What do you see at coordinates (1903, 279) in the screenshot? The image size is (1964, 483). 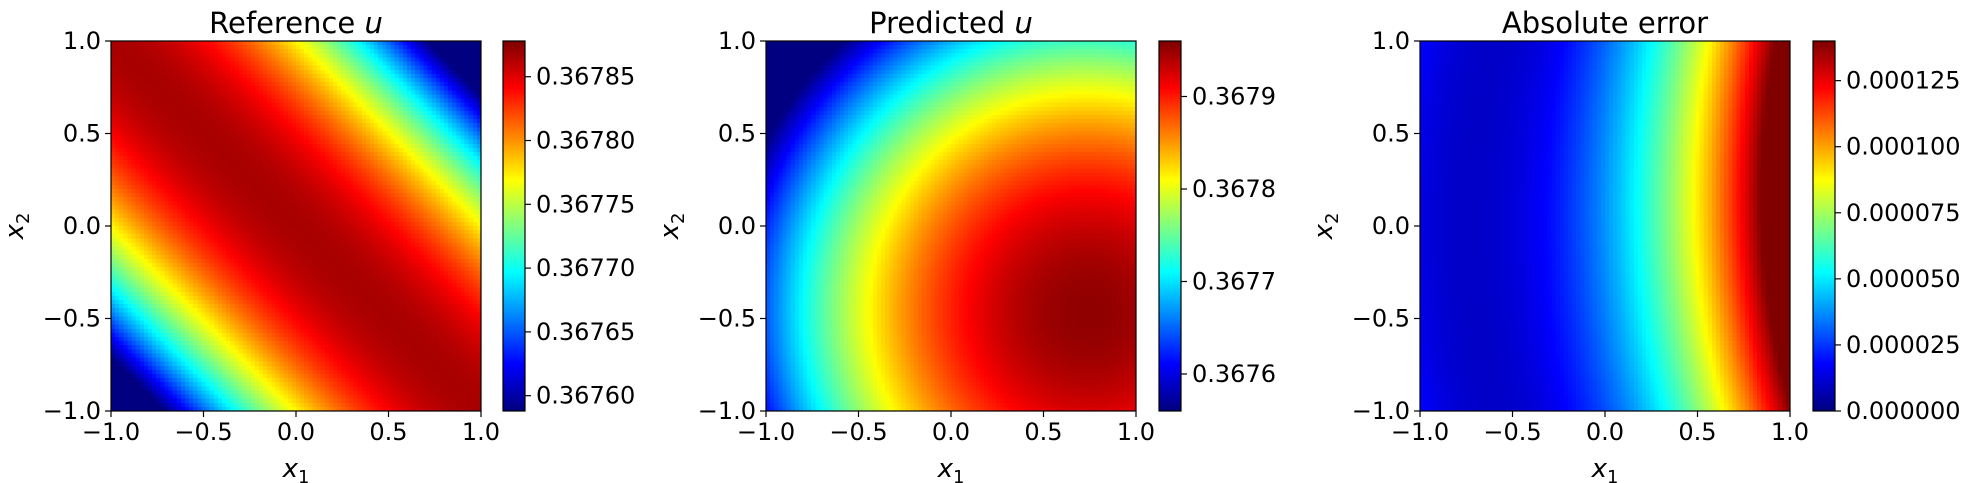 I see `colorbar-tick-label: 0.000050` at bounding box center [1903, 279].